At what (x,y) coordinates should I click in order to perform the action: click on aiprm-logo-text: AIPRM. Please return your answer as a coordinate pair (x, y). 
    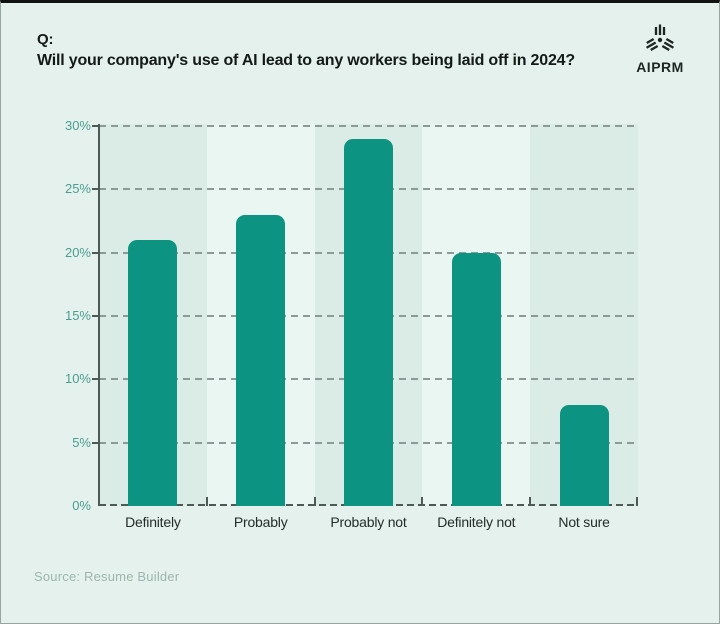
    Looking at the image, I should click on (660, 67).